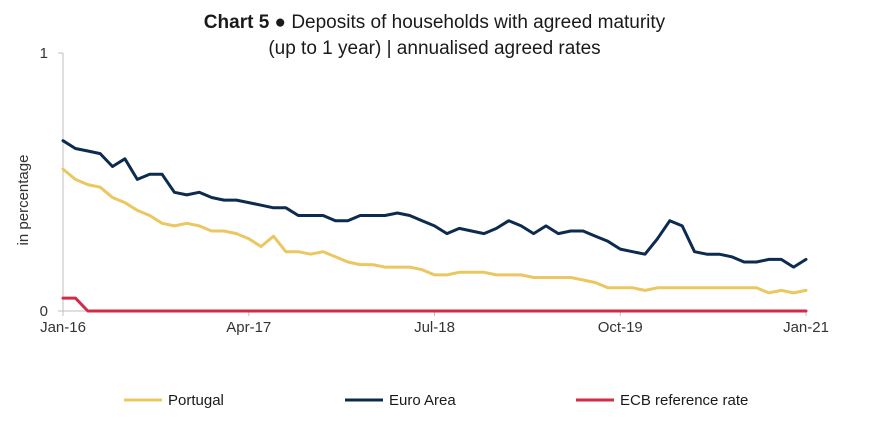 The height and width of the screenshot is (425, 869). I want to click on x-tick-label: Jul-18, so click(434, 327).